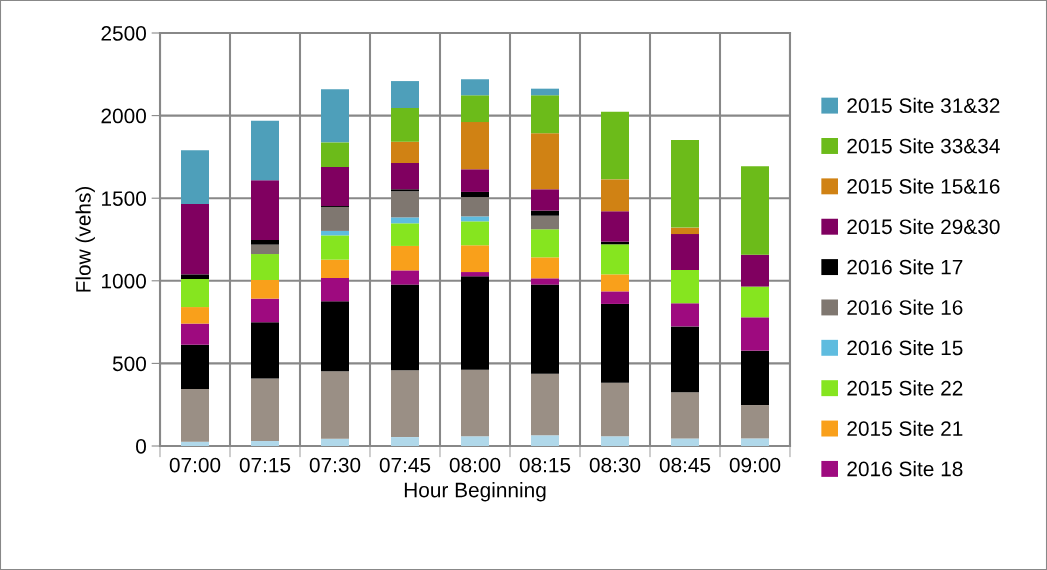  I want to click on legend-label: 2015 Site 15&16, so click(923, 186).